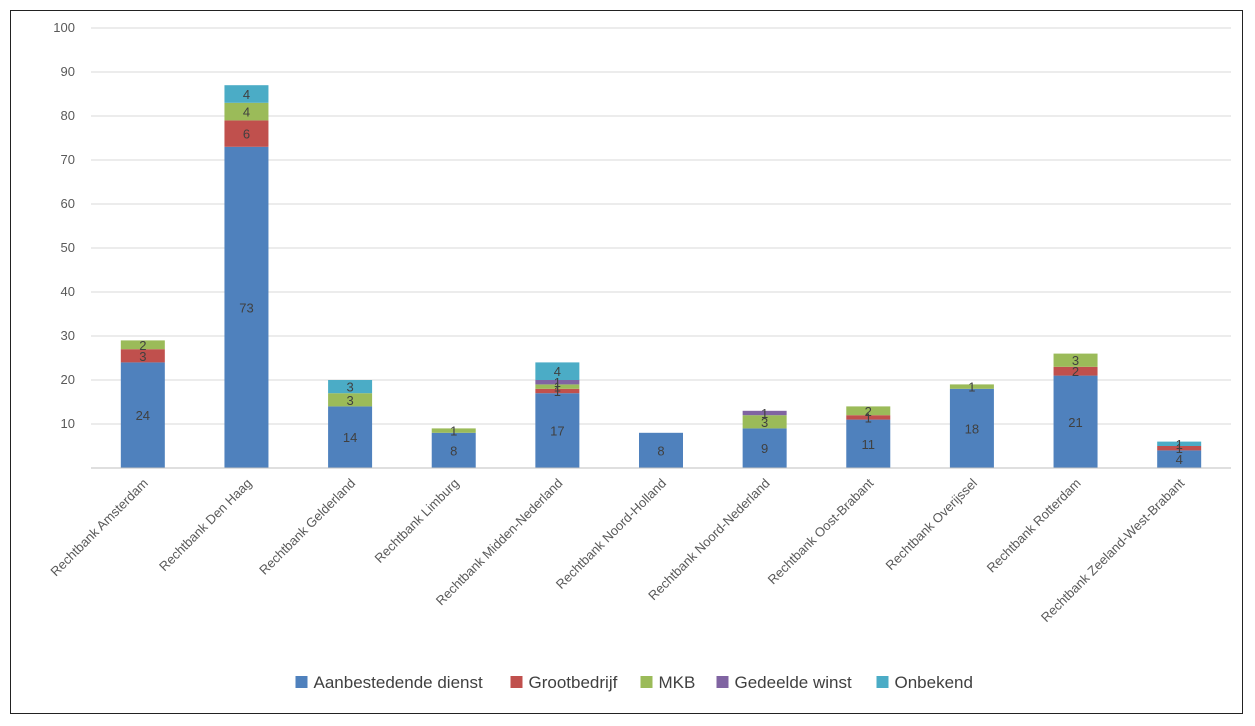 This screenshot has width=1255, height=726. Describe the element at coordinates (821, 531) in the screenshot. I see `x-category-label: Rechtbank Oost-Brabant` at that location.